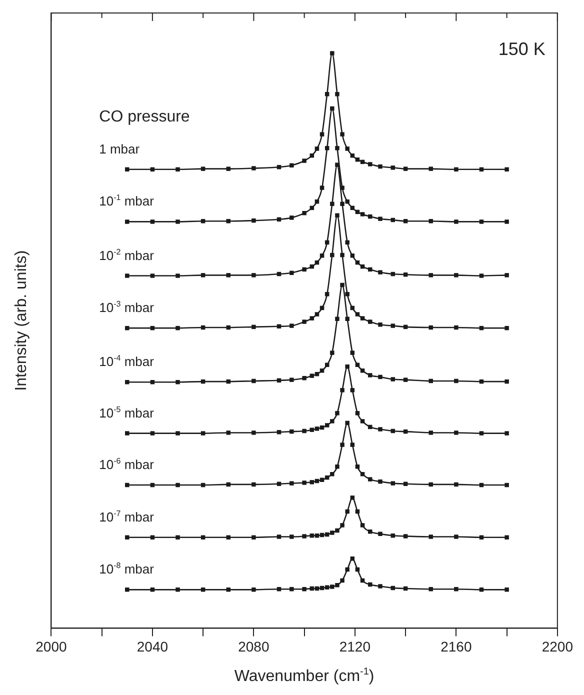 This screenshot has width=584, height=695. I want to click on x-tick-label: 2080, so click(254, 646).